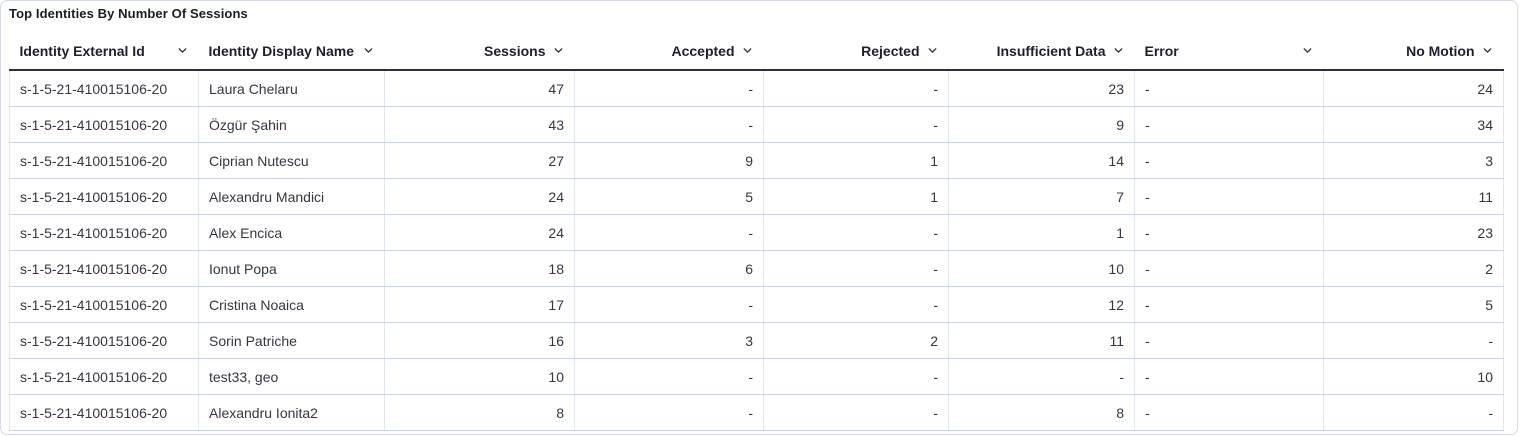 The width and height of the screenshot is (1521, 436). What do you see at coordinates (1440, 50) in the screenshot?
I see `column-label: No Motion` at bounding box center [1440, 50].